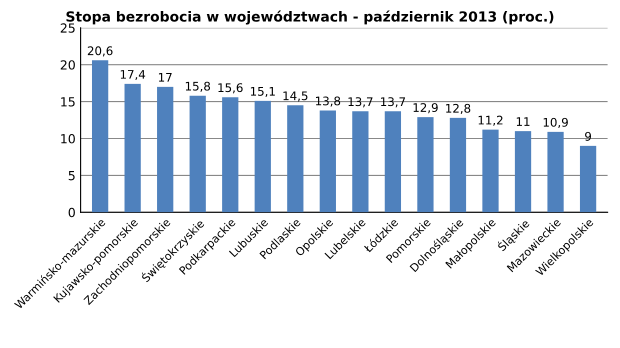 The width and height of the screenshot is (620, 348). Describe the element at coordinates (133, 75) in the screenshot. I see `data-label: 17,4` at that location.